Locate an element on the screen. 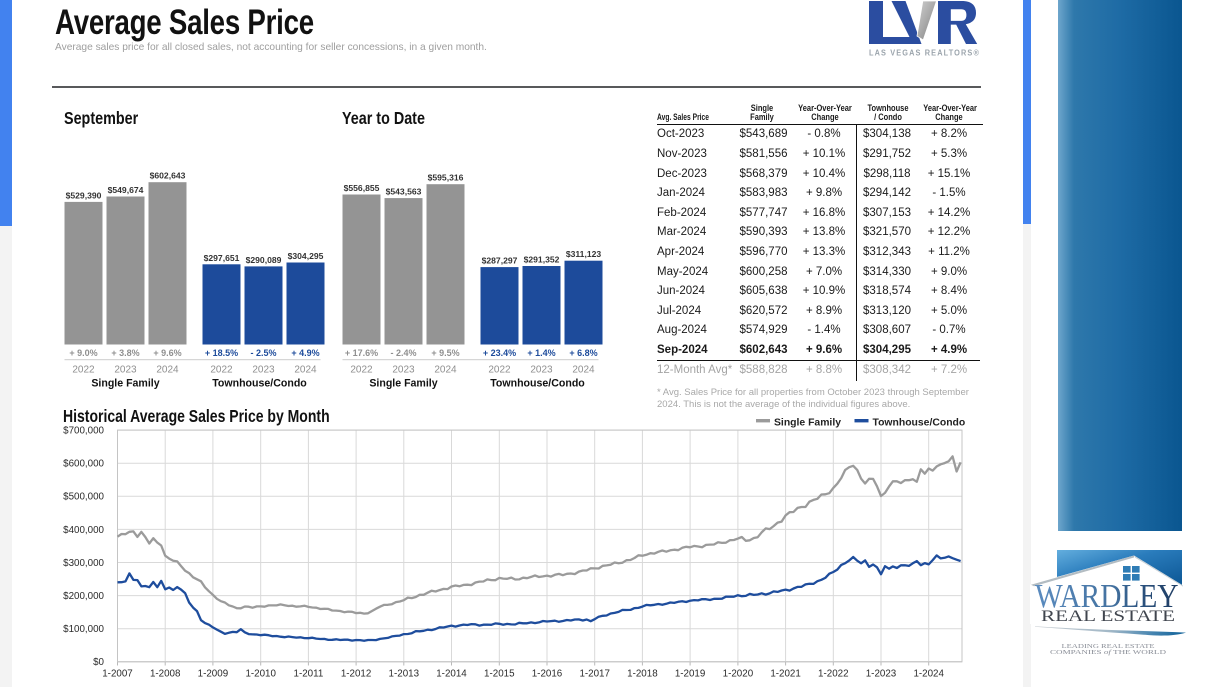 Image resolution: width=1220 pixels, height=687 pixels. svg-text: + 18.5% is located at coordinates (221, 353).